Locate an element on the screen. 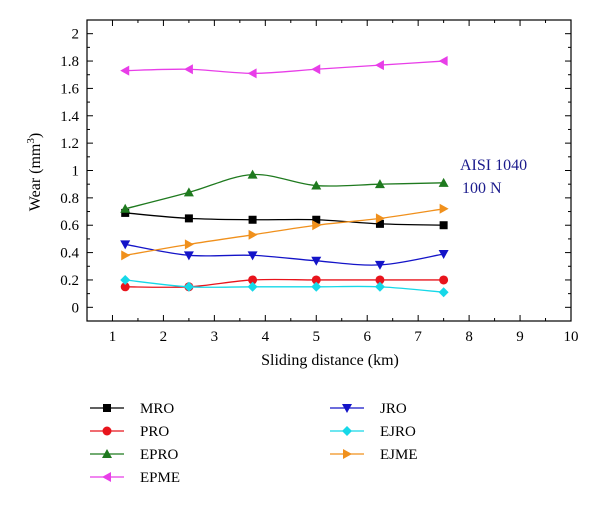 This screenshot has width=600, height=508. legend-item-ejme: EJME is located at coordinates (374, 455).